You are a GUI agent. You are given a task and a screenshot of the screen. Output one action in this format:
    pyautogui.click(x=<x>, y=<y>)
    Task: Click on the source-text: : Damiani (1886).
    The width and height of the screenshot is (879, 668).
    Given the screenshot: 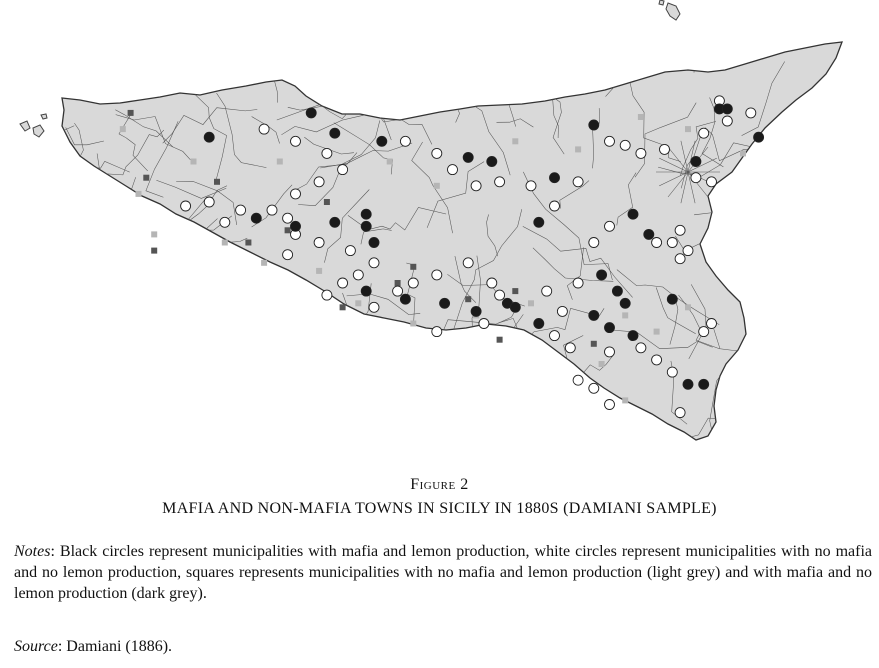 What is the action you would take?
    pyautogui.click(x=115, y=646)
    